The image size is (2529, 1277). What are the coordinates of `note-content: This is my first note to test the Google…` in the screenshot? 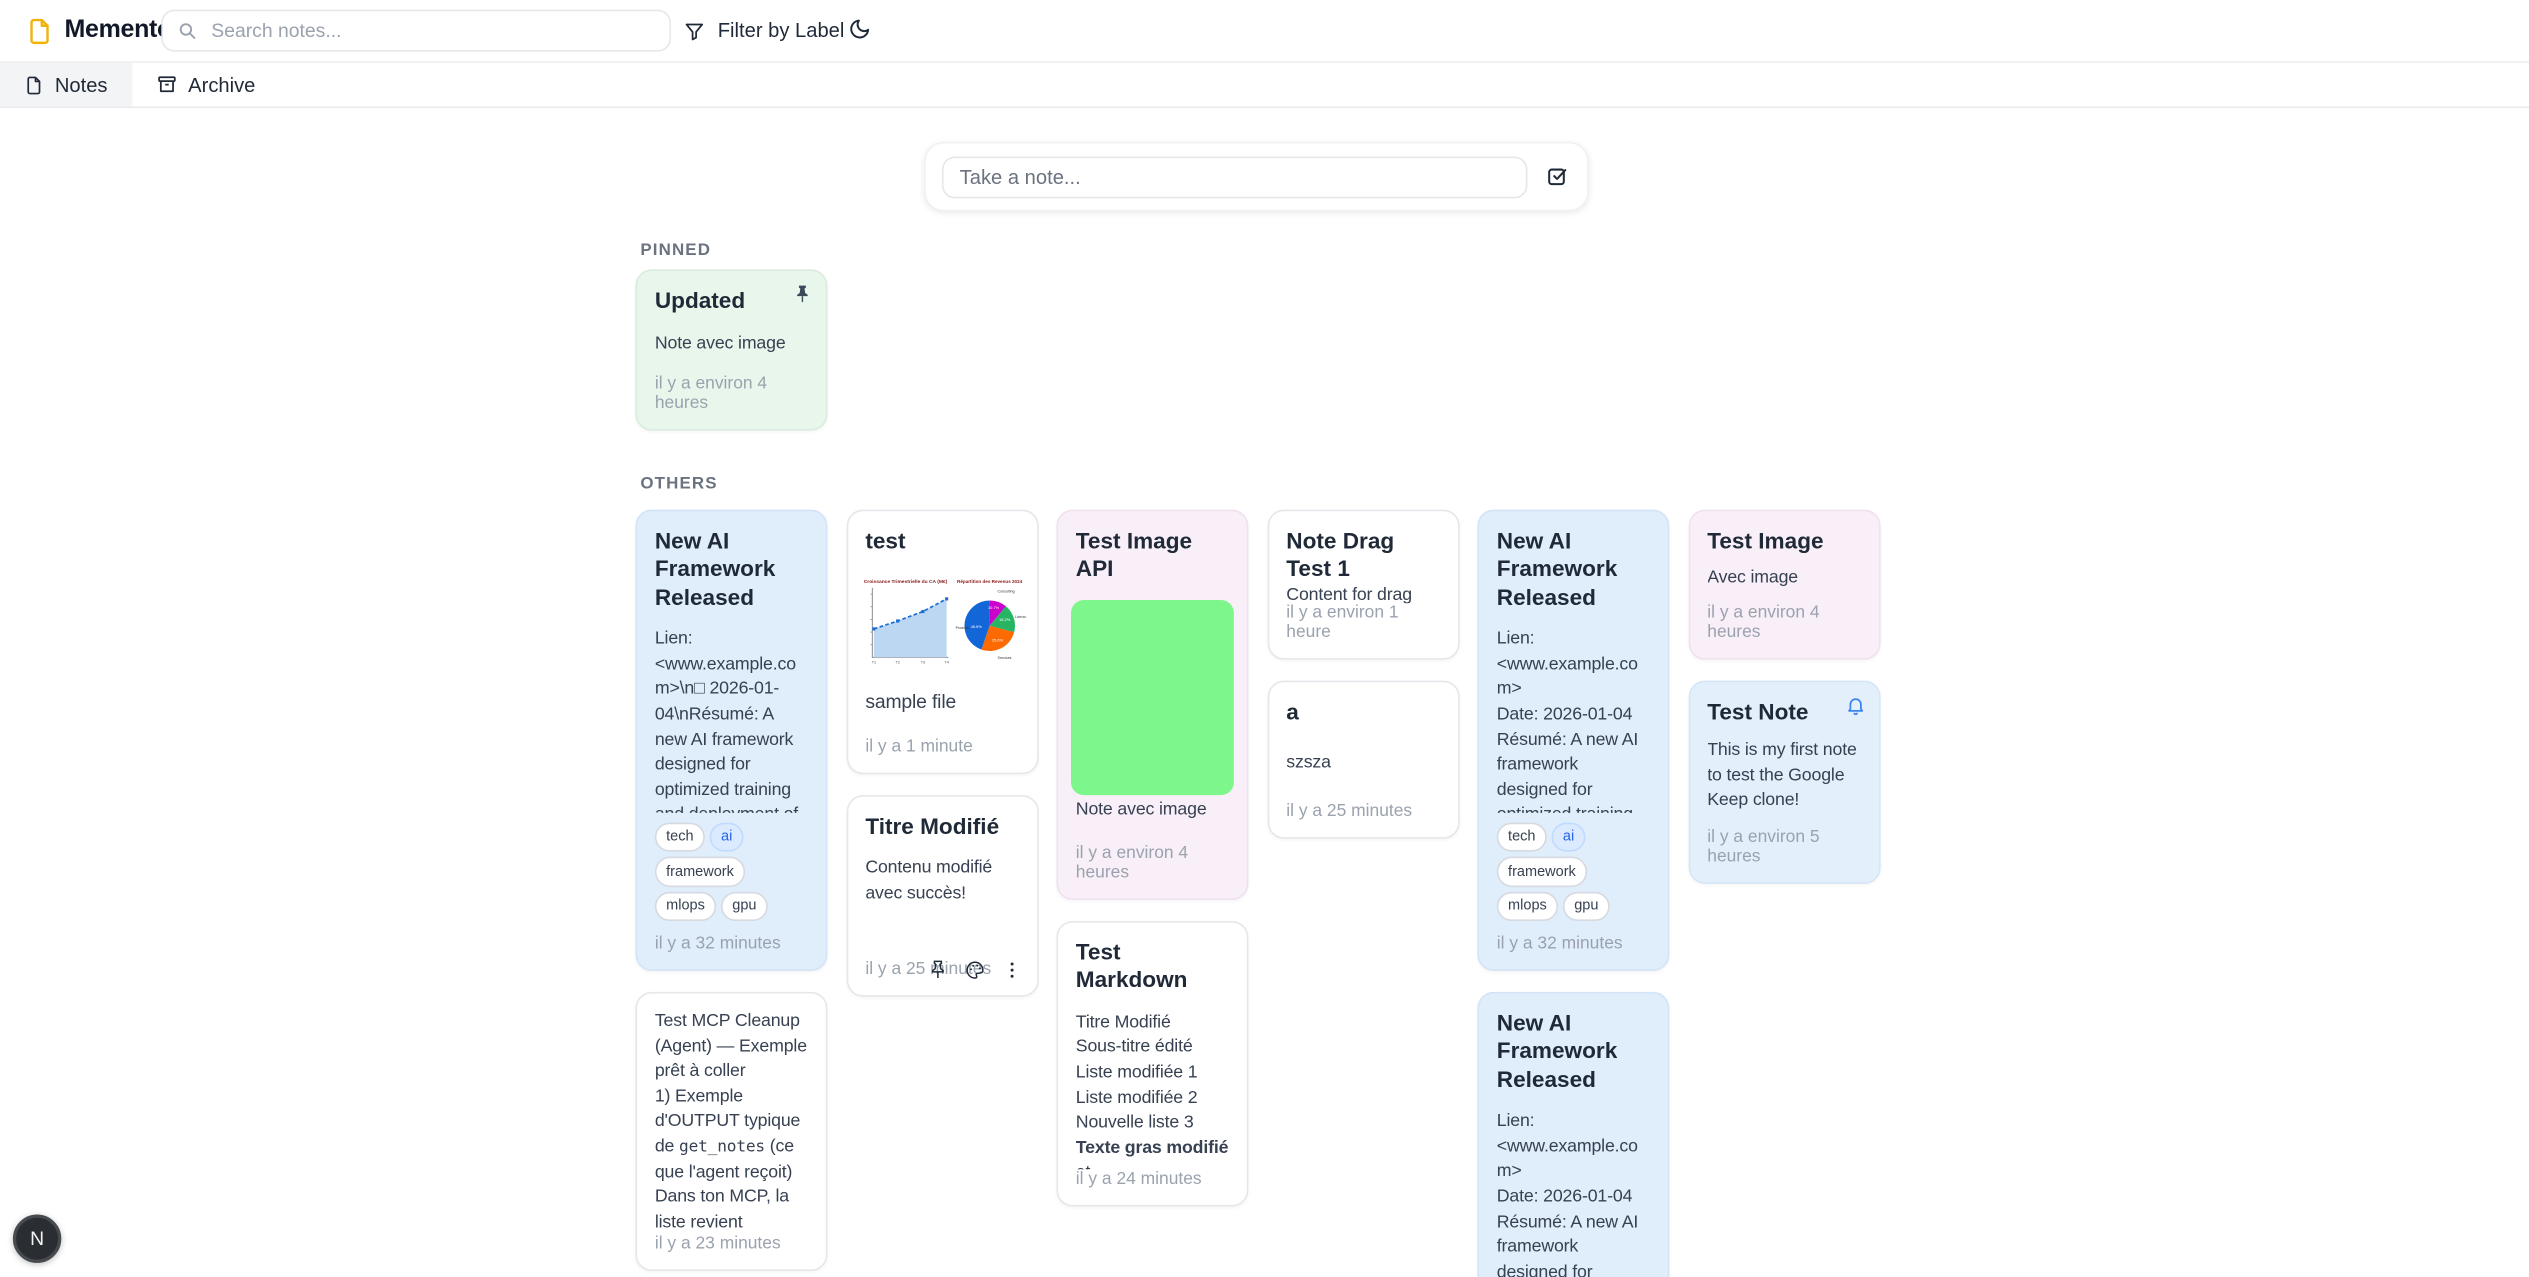 It's located at (1782, 775).